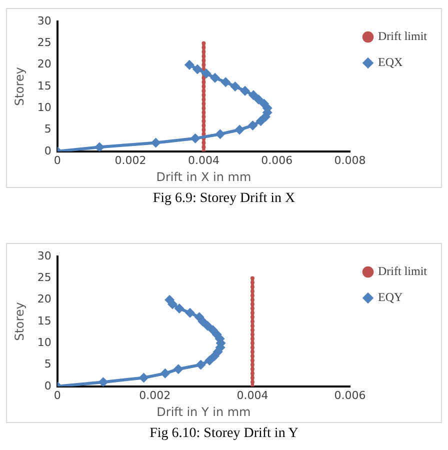  I want to click on x-axis-title: Drift in X in mm, so click(204, 177).